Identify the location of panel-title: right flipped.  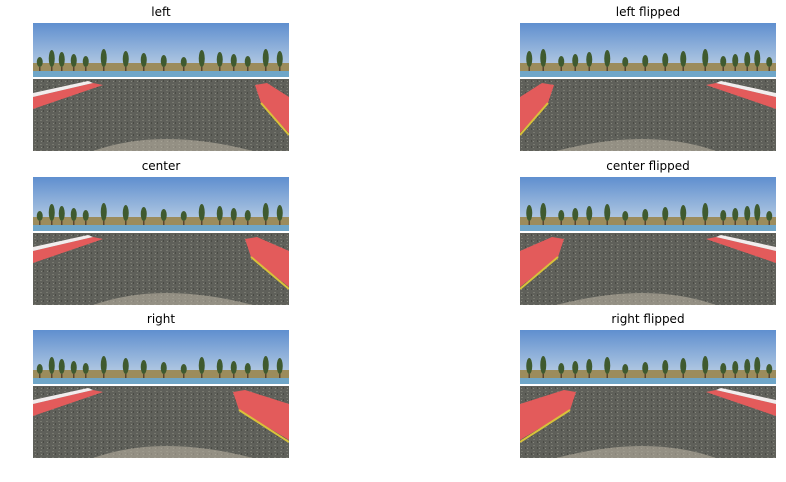
(648, 319).